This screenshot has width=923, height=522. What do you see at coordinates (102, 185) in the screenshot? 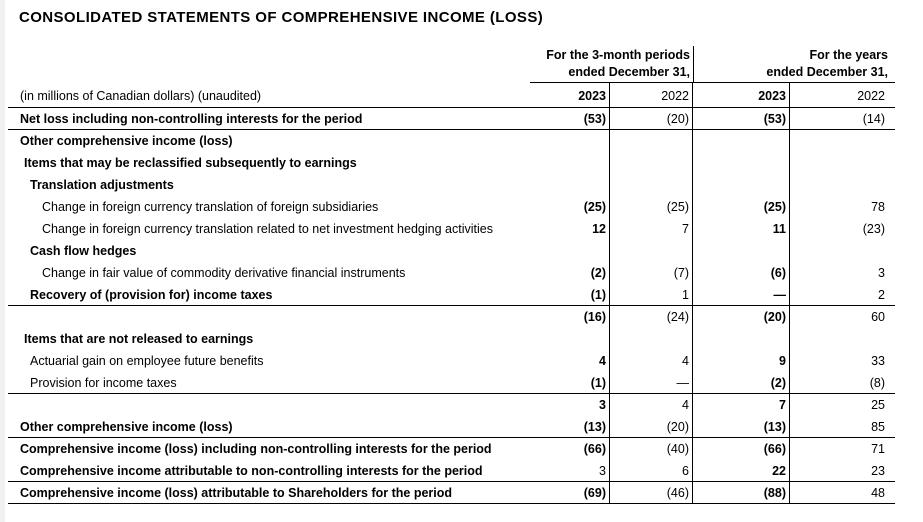
I see `row-label: Translation adjustments` at bounding box center [102, 185].